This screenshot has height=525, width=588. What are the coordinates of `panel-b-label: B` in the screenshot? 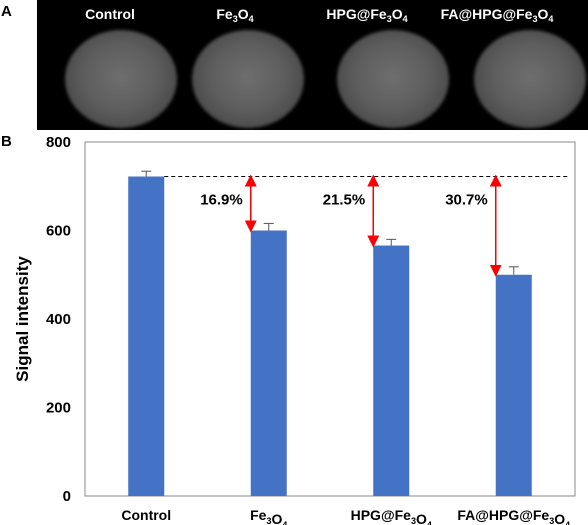 It's located at (6, 141).